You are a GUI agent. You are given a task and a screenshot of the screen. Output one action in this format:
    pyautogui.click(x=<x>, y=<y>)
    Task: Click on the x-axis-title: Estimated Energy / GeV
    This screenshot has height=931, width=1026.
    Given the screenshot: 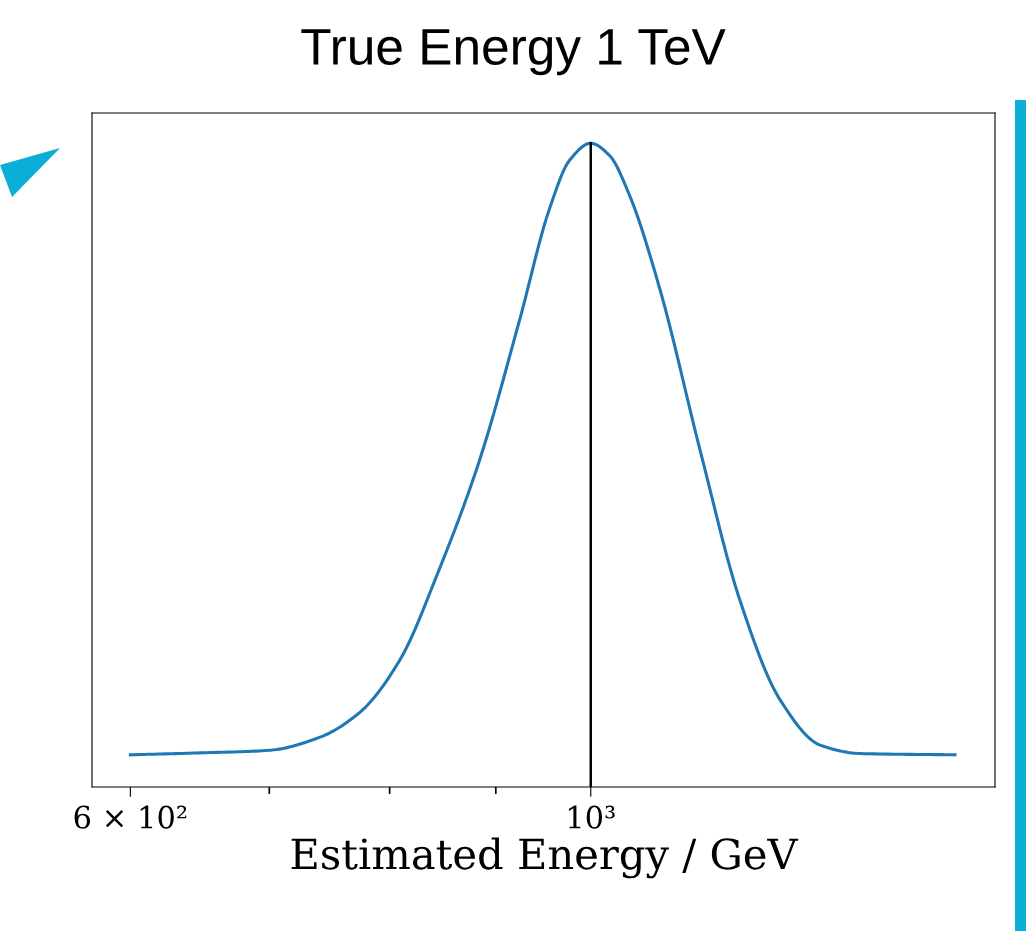 What is the action you would take?
    pyautogui.click(x=545, y=858)
    